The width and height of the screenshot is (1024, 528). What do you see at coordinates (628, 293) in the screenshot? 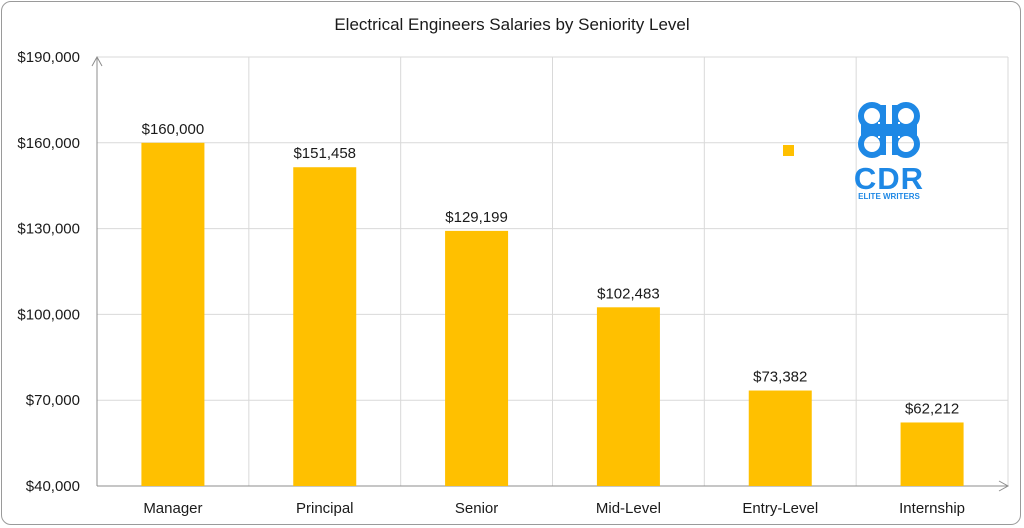
I see `data-label: $102,483` at bounding box center [628, 293].